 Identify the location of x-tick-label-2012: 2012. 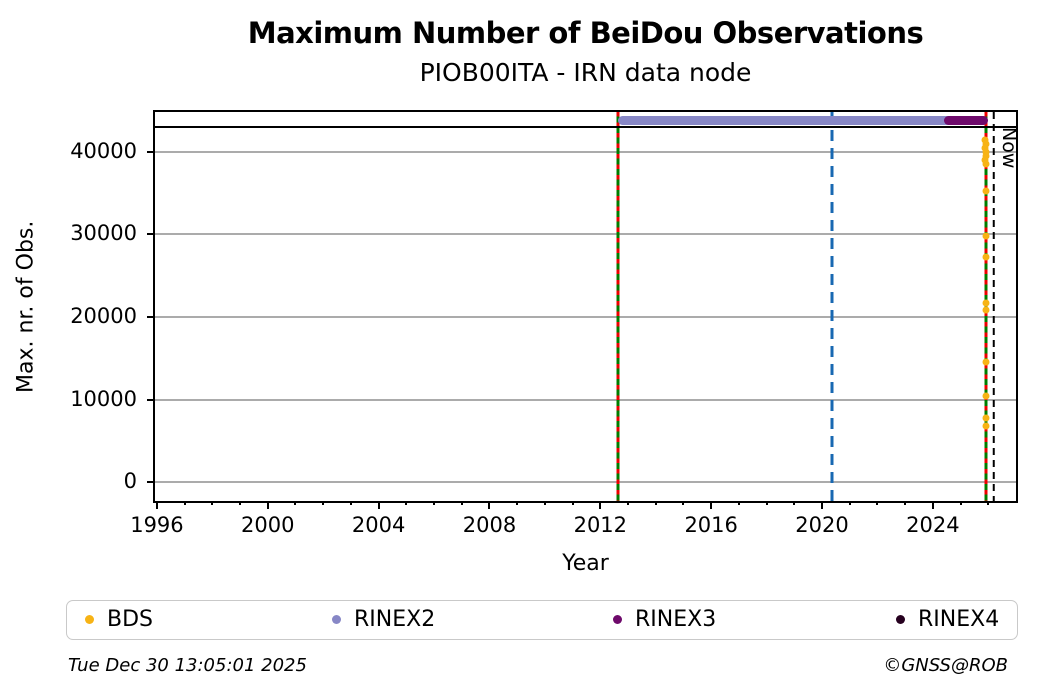
(600, 525).